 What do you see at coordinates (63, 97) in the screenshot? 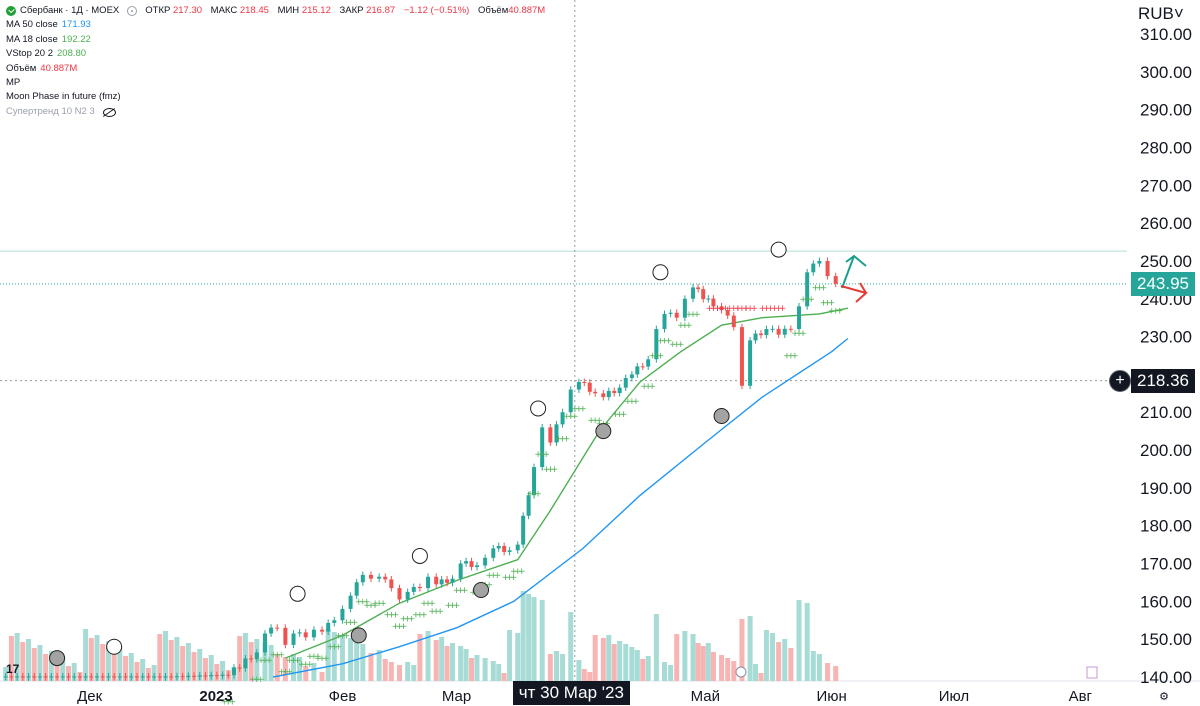
I see `indicator-moon-phase: Moon Phase in future (fmz)` at bounding box center [63, 97].